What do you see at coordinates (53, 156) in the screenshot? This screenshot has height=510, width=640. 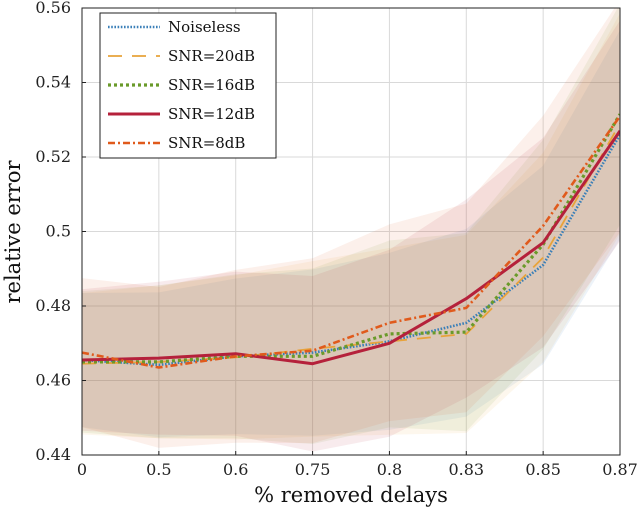 I see `y-tick-label: 0.52` at bounding box center [53, 156].